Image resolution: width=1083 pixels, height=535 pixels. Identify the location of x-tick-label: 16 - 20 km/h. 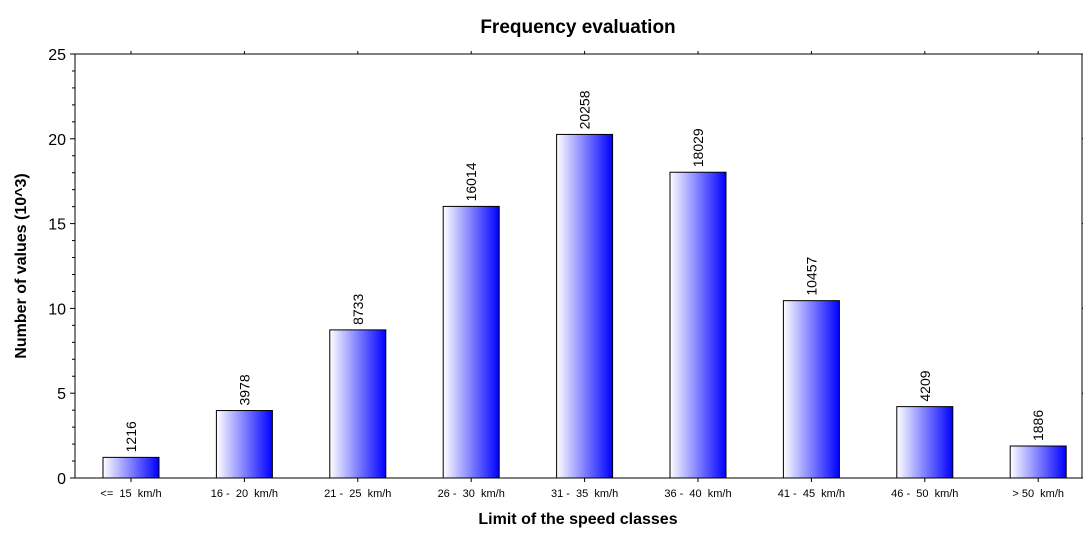
(244, 494).